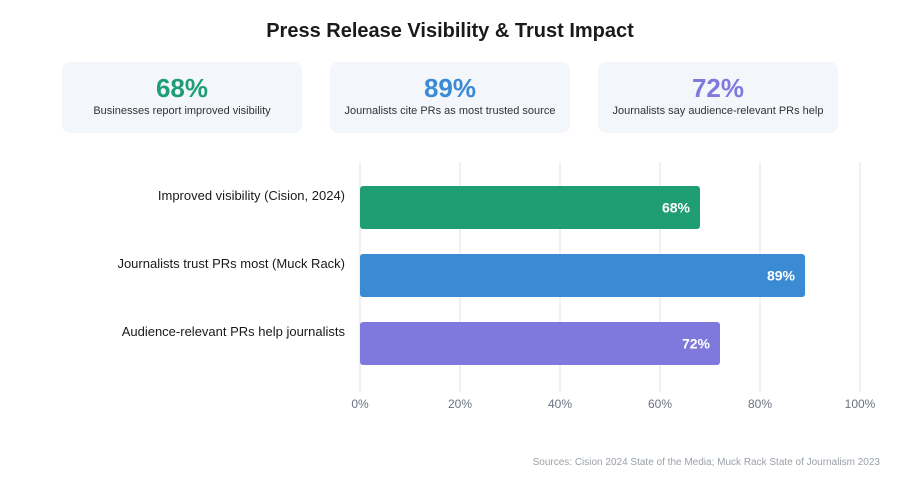 Image resolution: width=900 pixels, height=480 pixels. I want to click on y-category-label: Audience-relevant PRs help journalists, so click(234, 331).